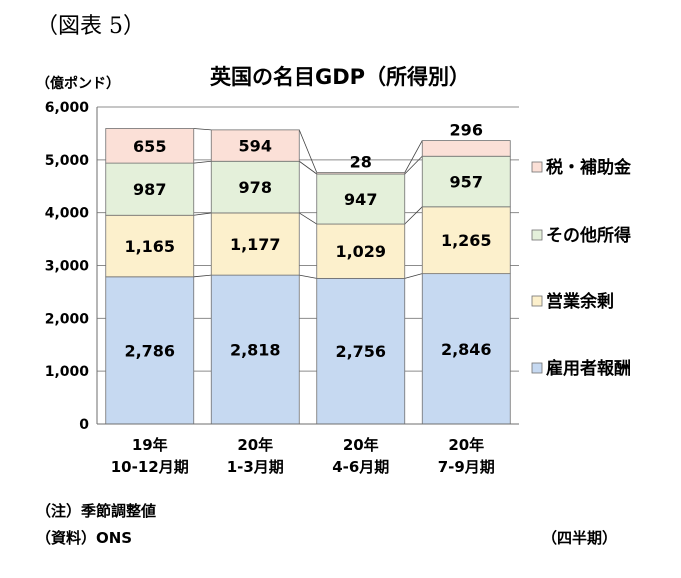  I want to click on y-tick-label: 4,000, so click(67, 214).